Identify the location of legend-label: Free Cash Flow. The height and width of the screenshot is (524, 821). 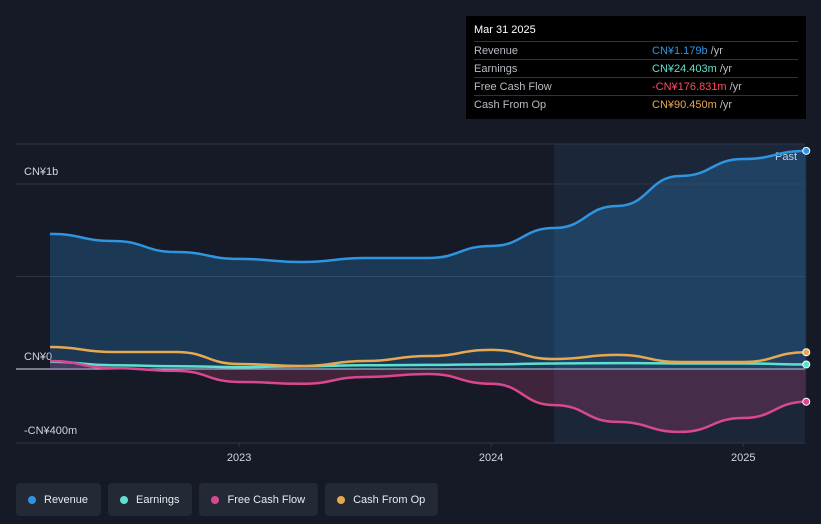
(266, 499).